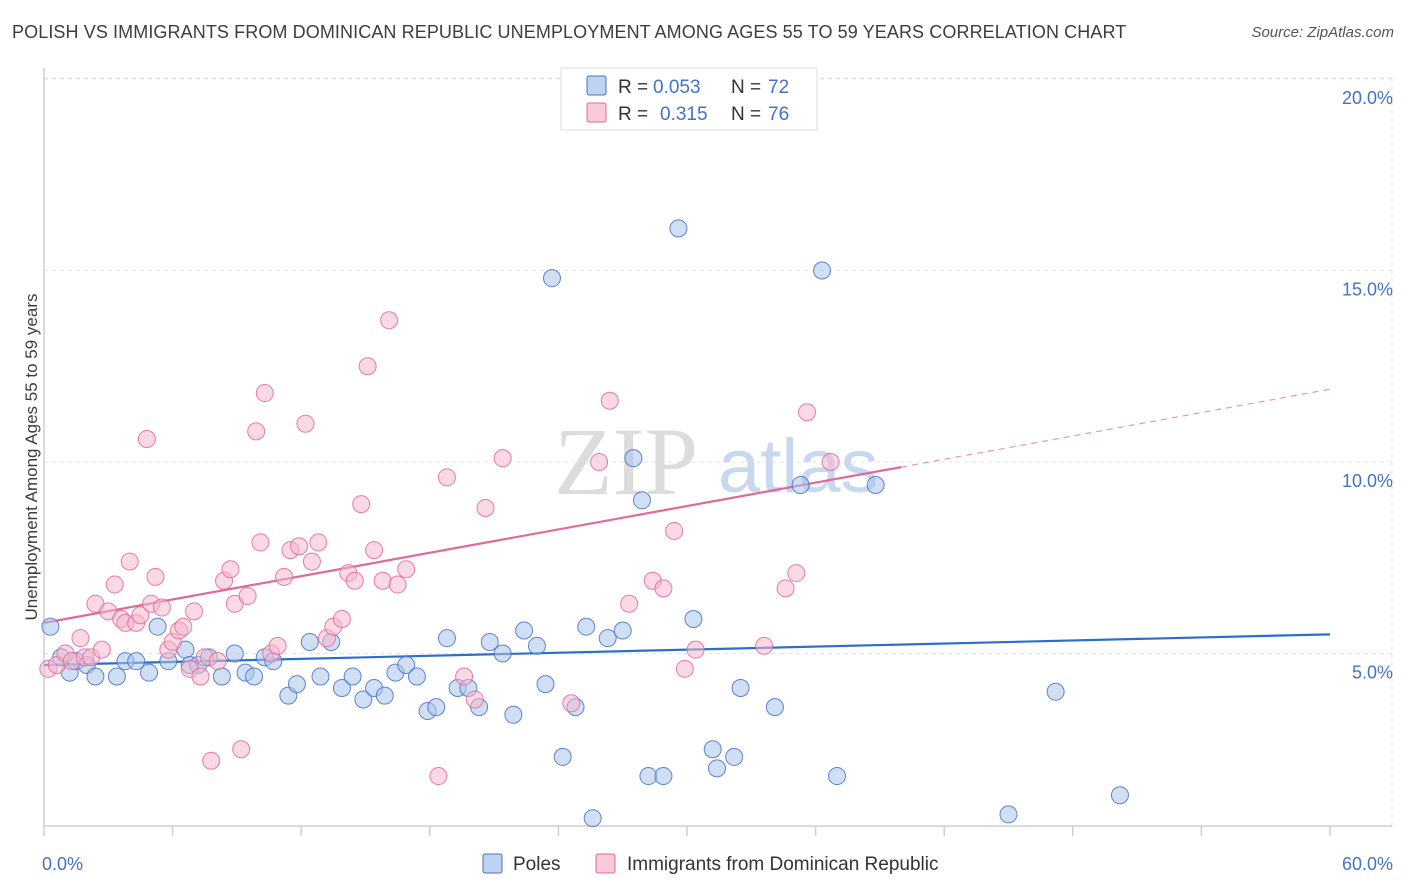 Image resolution: width=1406 pixels, height=892 pixels. I want to click on source-label: Source: ZipAtlas.com, so click(1322, 32).